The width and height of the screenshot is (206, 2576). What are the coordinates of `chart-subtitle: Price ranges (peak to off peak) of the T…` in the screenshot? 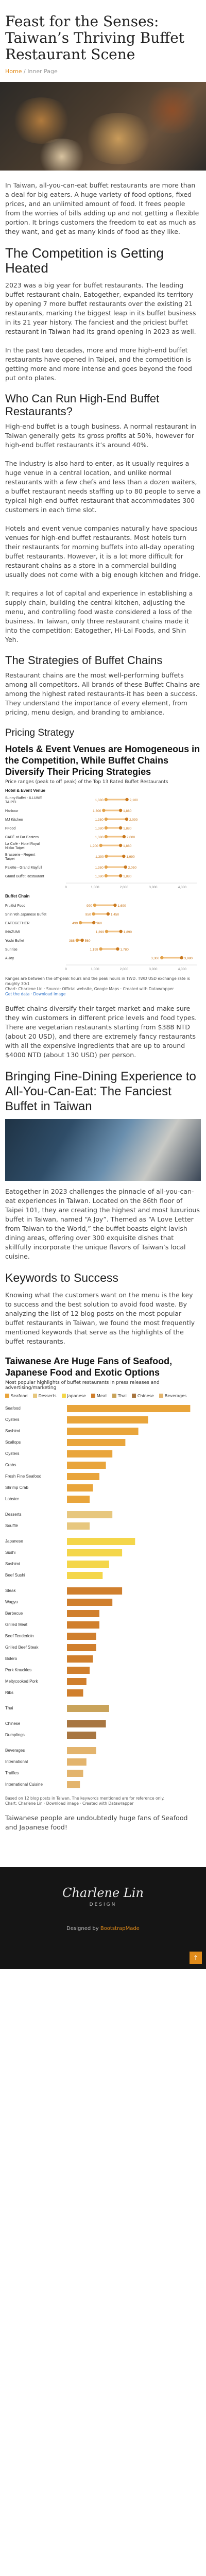 It's located at (87, 782).